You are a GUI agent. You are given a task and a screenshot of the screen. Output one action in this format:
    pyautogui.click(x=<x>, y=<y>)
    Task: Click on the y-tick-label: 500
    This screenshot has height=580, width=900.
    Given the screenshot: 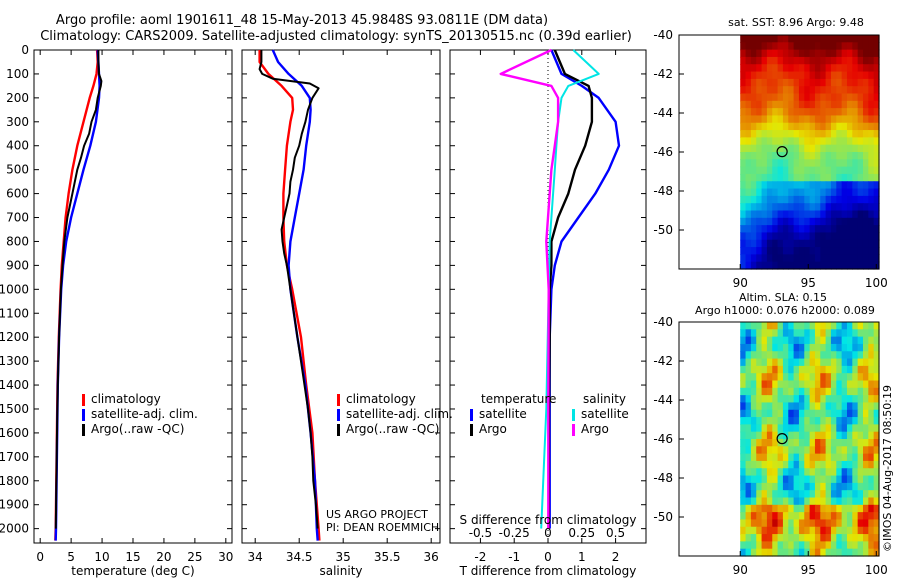 What is the action you would take?
    pyautogui.click(x=17, y=170)
    